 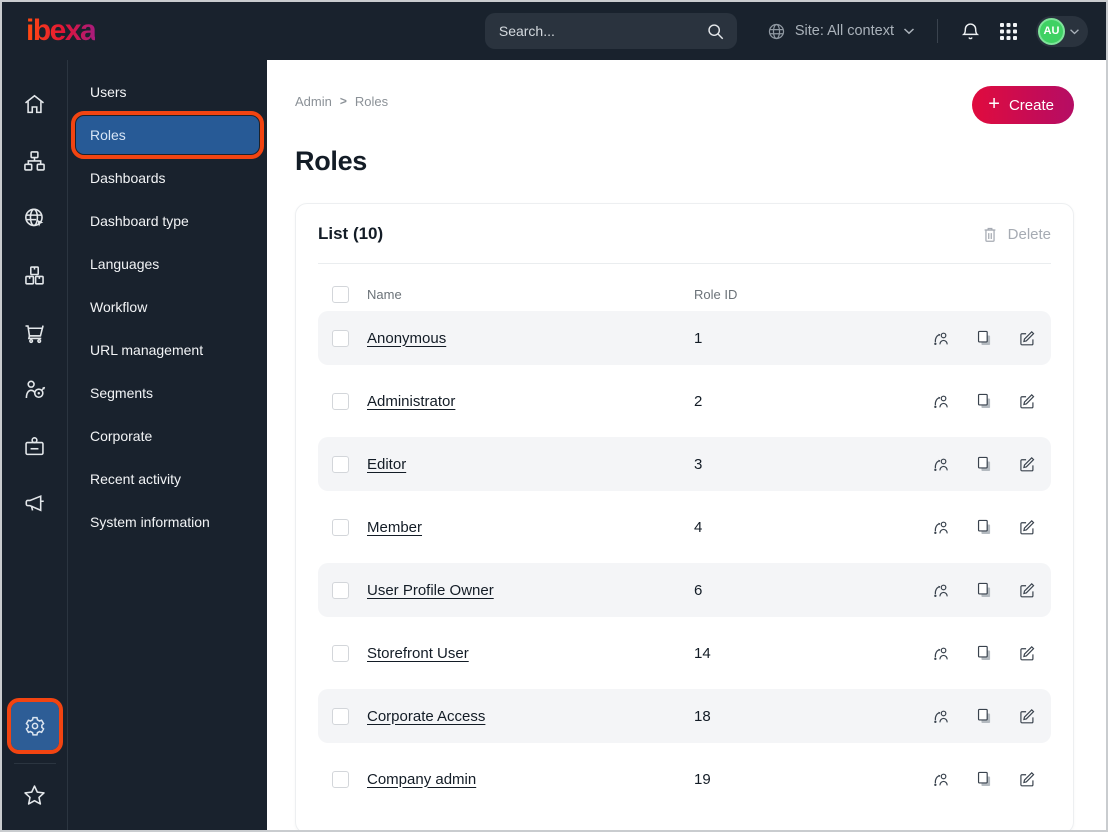 What do you see at coordinates (418, 653) in the screenshot?
I see `role-name-link: Storefront User` at bounding box center [418, 653].